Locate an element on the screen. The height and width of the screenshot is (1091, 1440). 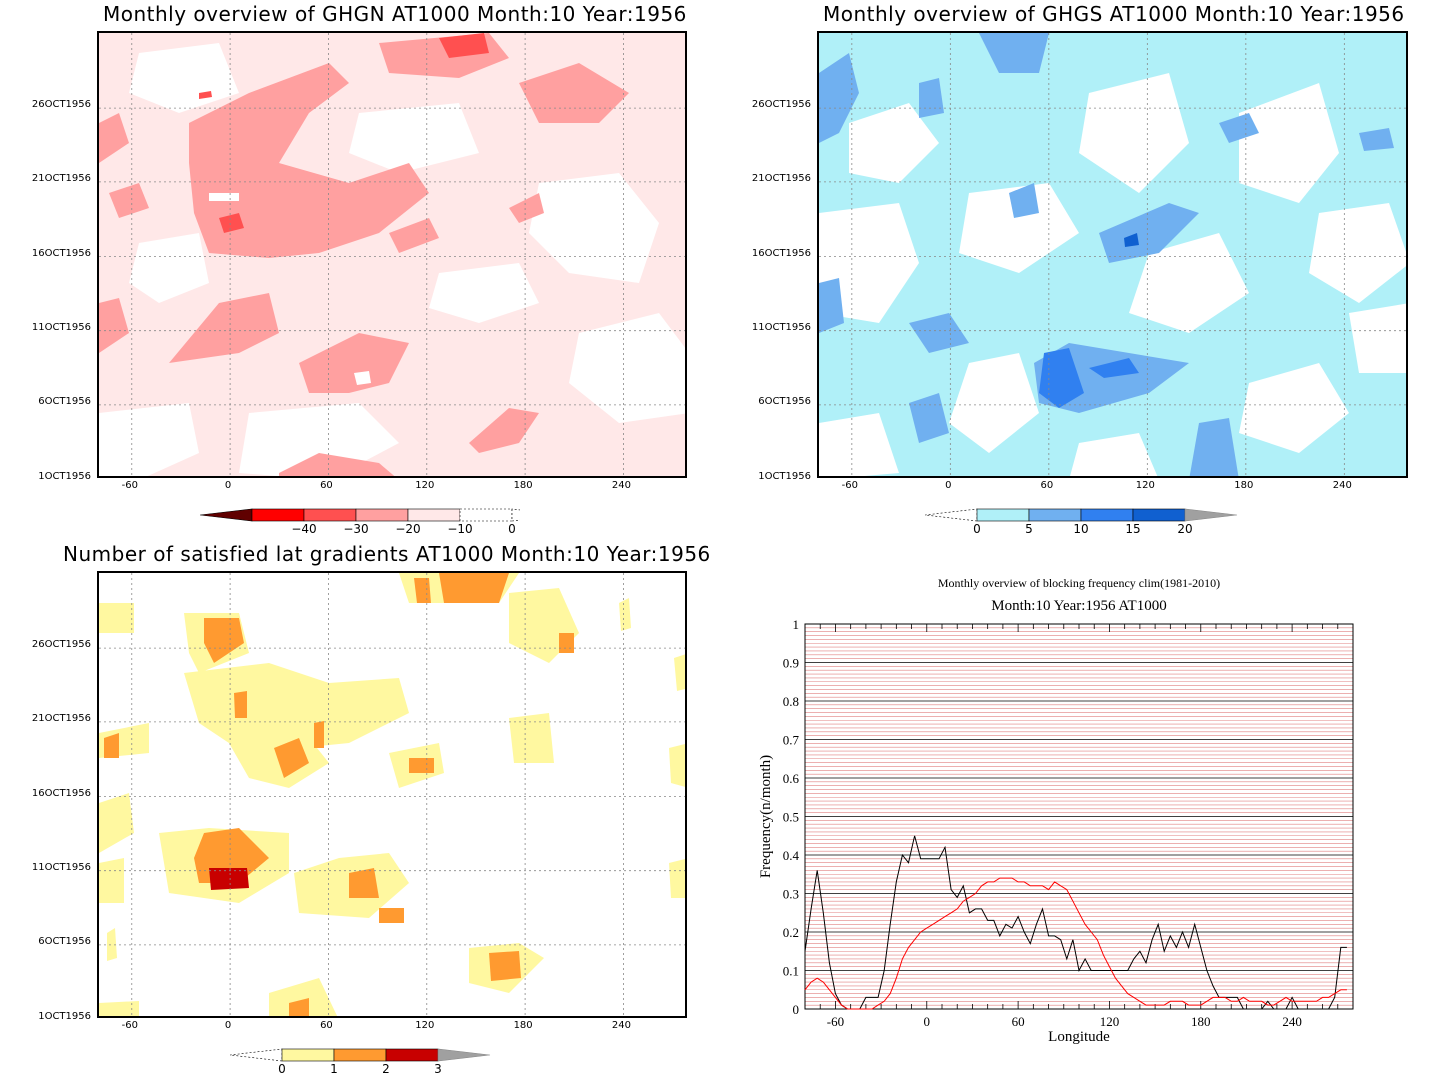
ghgn-y-tick-label: 16OCT1956 is located at coordinates (61, 253).